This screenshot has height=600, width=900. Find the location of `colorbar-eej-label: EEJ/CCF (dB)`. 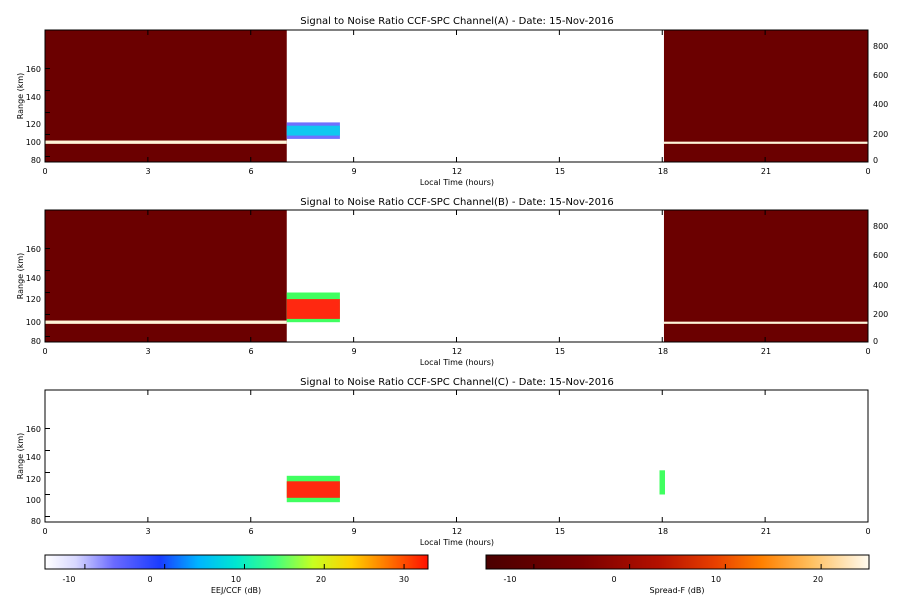

colorbar-eej-label: EEJ/CCF (dB) is located at coordinates (236, 590).